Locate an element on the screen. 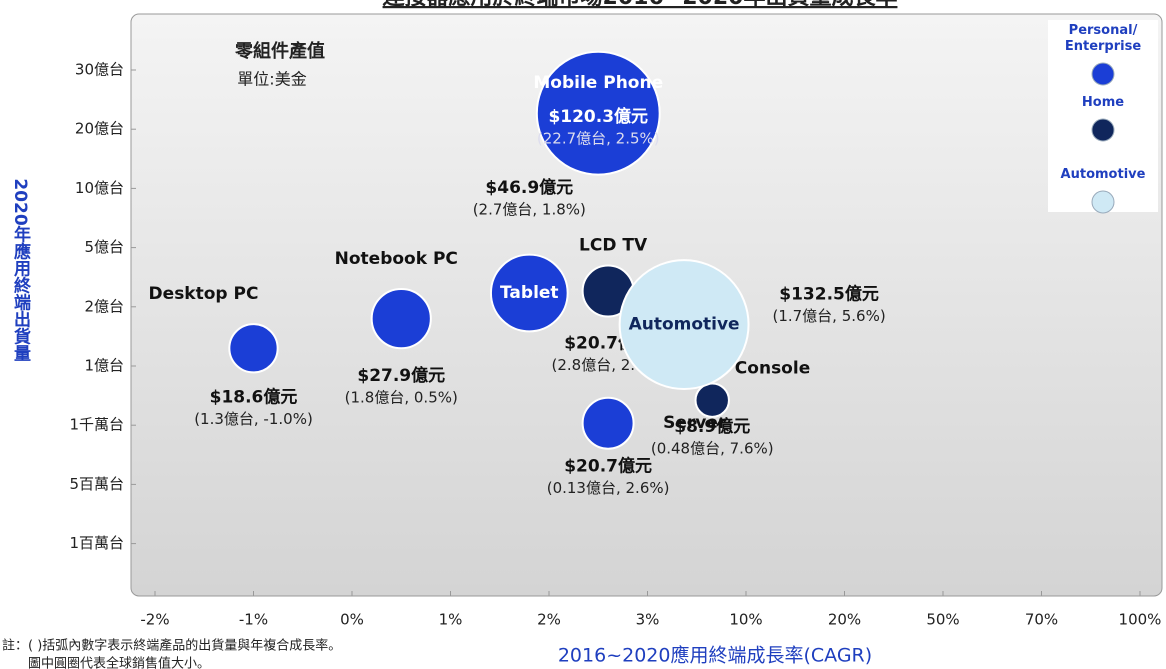  y-tick-label: 2億台 is located at coordinates (104, 306).